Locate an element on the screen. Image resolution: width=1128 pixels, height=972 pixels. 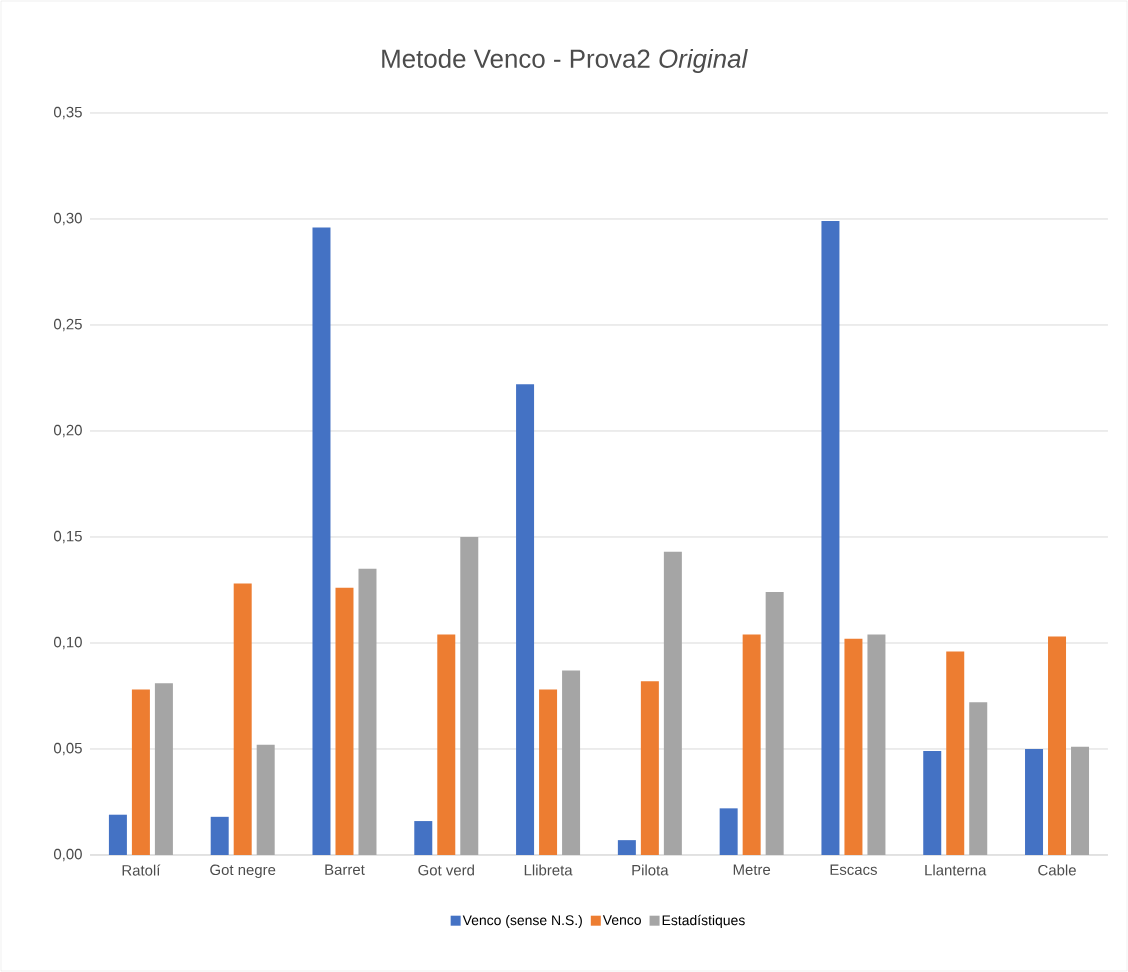
y-tick-label: 0,15 is located at coordinates (67, 537).